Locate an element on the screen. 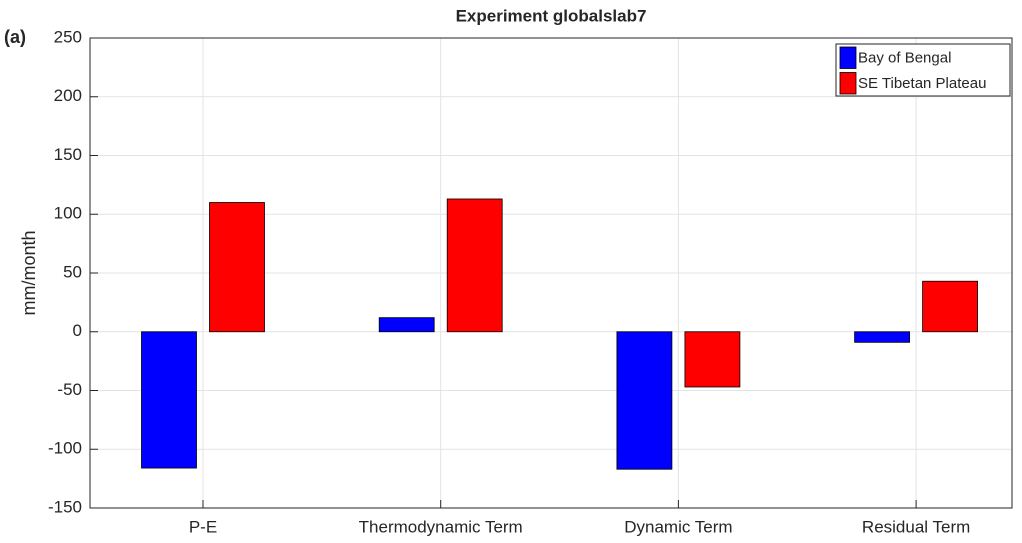 The height and width of the screenshot is (543, 1022). legend: Bay of Bengal SE Tibetan Plateau is located at coordinates (923, 70).